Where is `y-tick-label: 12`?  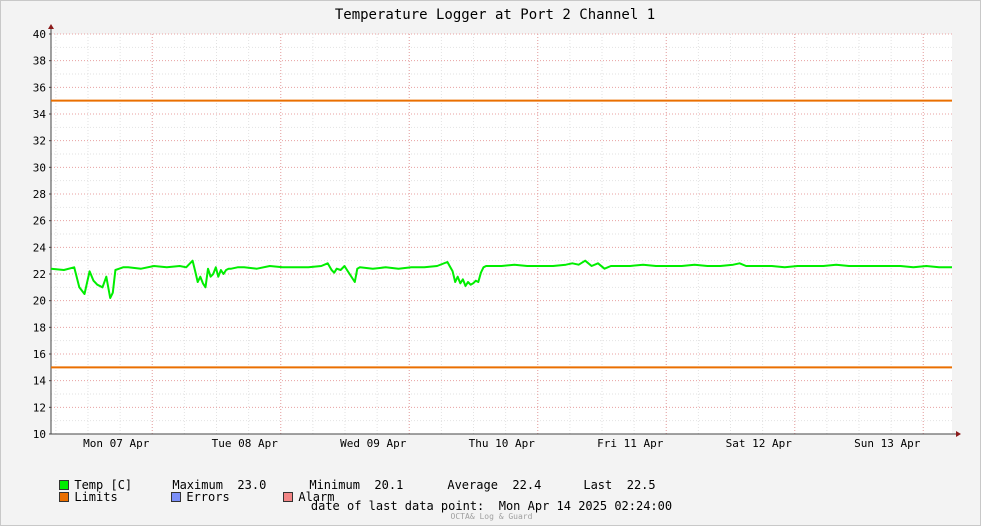
y-tick-label: 12 is located at coordinates (39, 407).